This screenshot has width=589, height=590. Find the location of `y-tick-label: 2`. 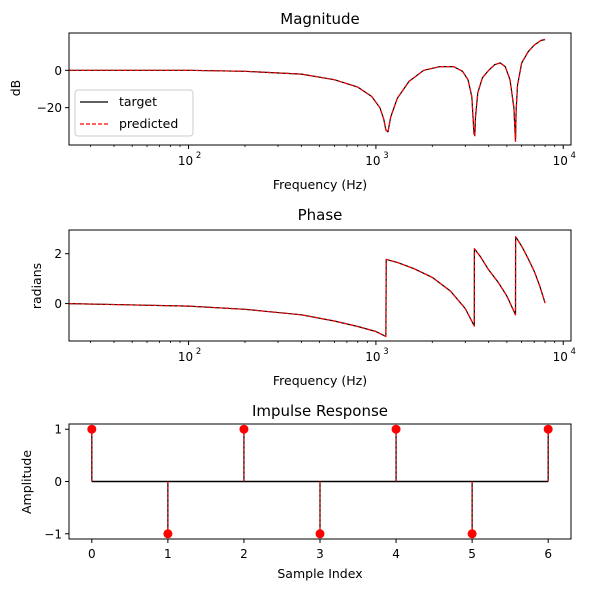

y-tick-label: 2 is located at coordinates (58, 254).